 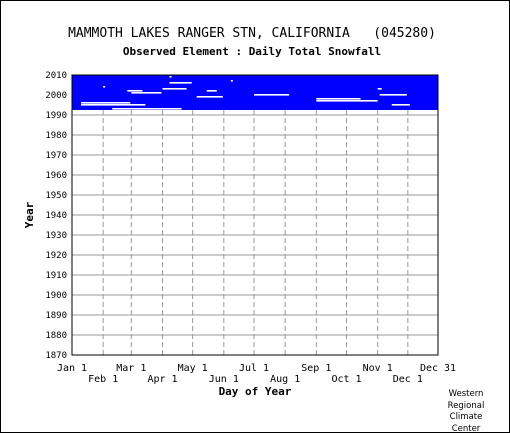 What do you see at coordinates (466, 395) in the screenshot?
I see `credit-line: Western` at bounding box center [466, 395].